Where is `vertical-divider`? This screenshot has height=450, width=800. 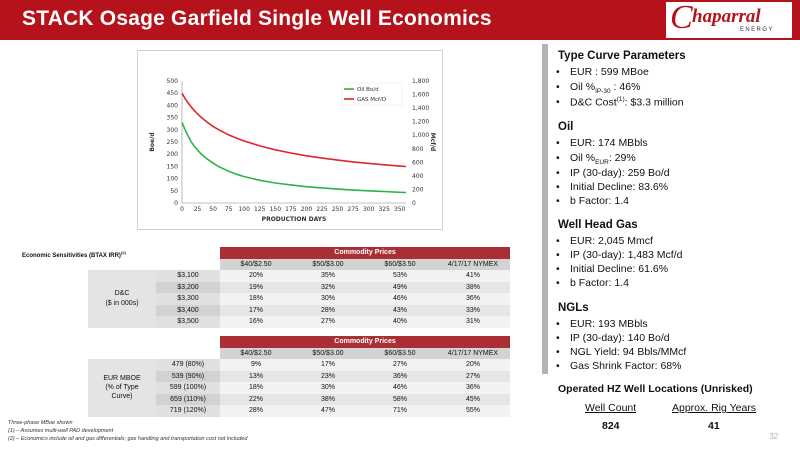 vertical-divider is located at coordinates (545, 209).